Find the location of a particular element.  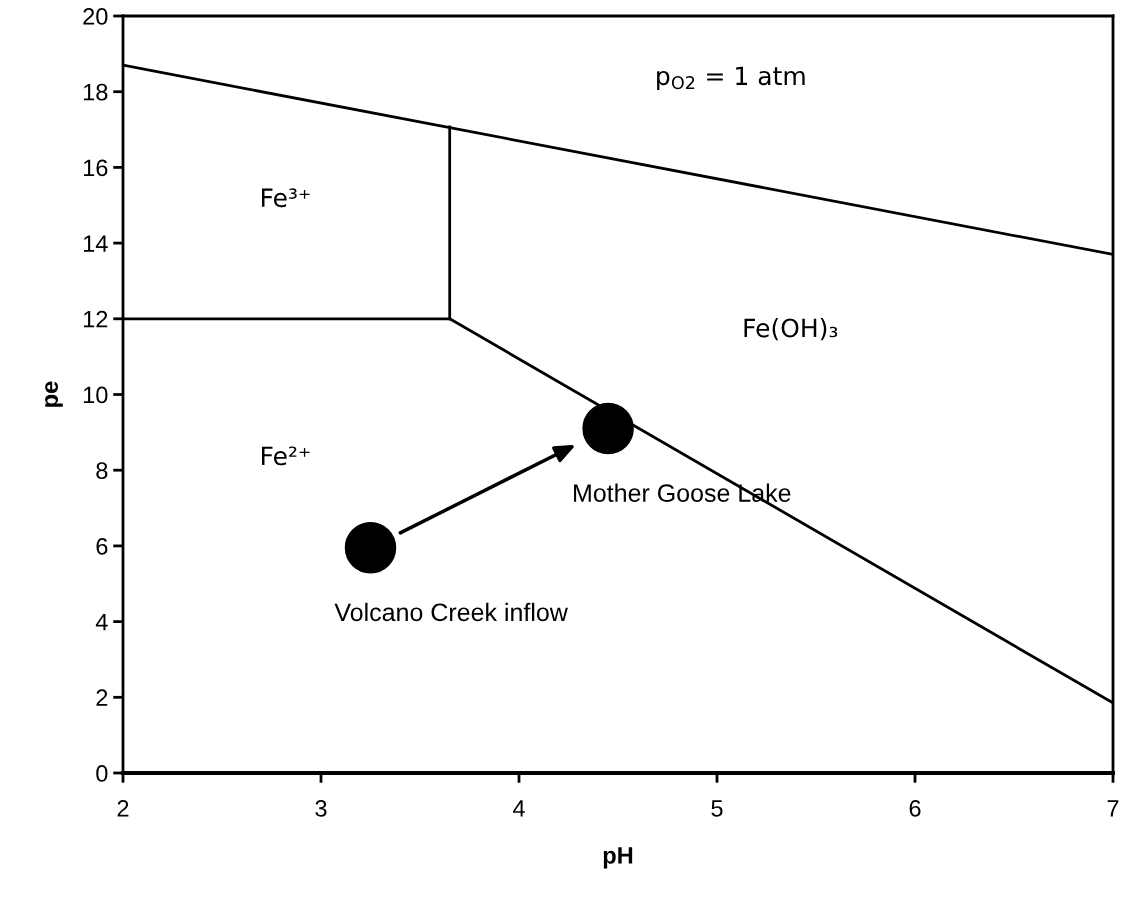

y-tick-label: 6 is located at coordinates (102, 546).